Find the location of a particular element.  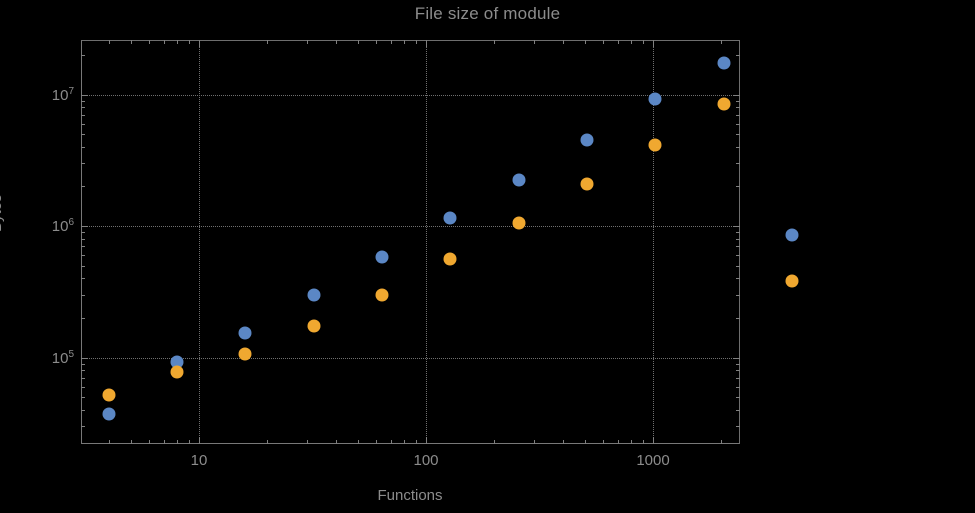

chart-title: File size of module is located at coordinates (487, 13).